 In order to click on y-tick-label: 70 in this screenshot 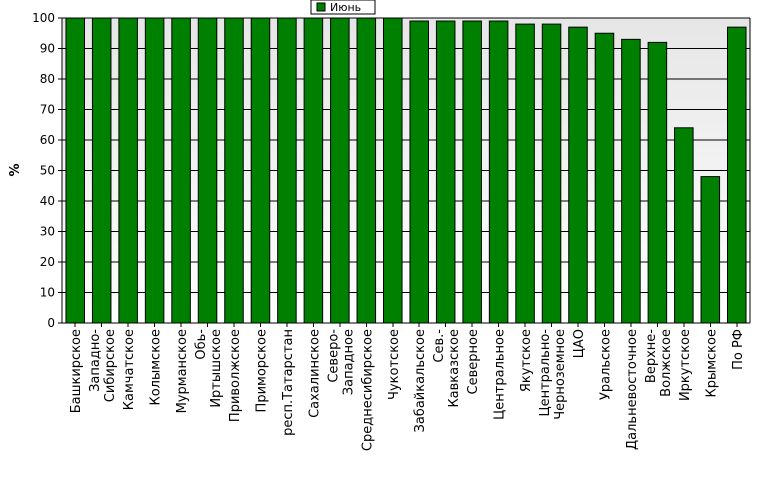, I will do `click(47, 110)`.